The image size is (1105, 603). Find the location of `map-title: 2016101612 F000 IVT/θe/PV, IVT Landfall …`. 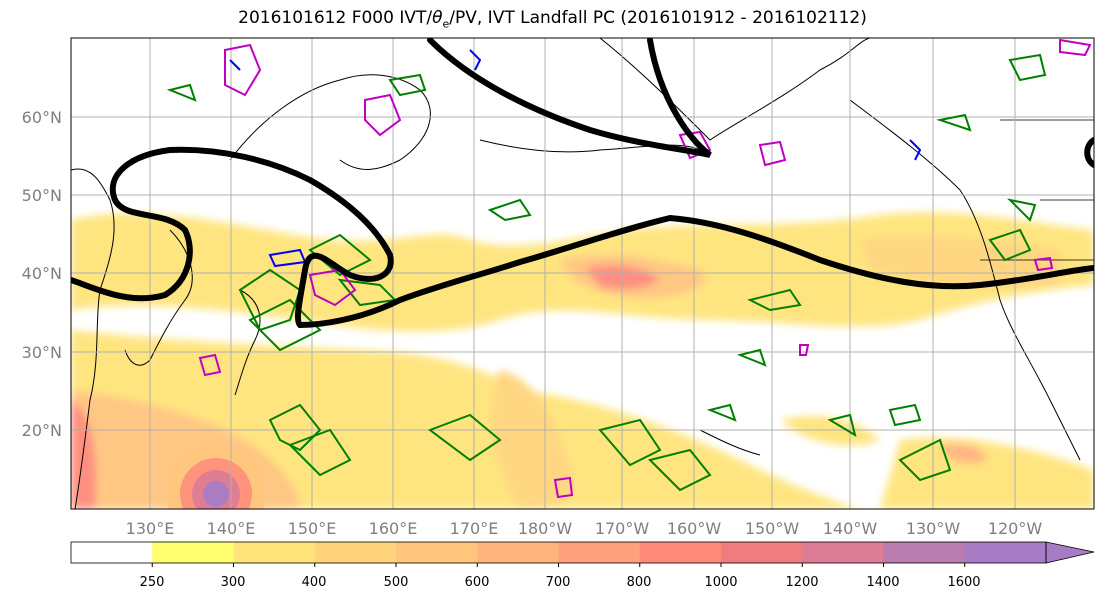

map-title: 2016101612 F000 IVT/θe/PV, IVT Landfall … is located at coordinates (552, 19).